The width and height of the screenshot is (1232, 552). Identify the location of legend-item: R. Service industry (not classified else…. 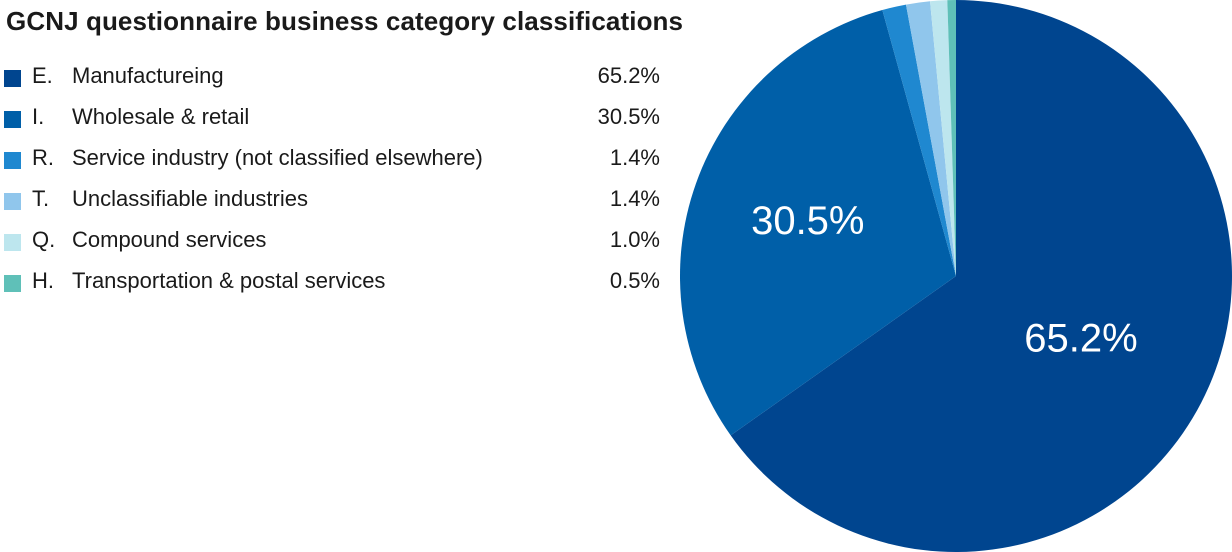
(334, 162).